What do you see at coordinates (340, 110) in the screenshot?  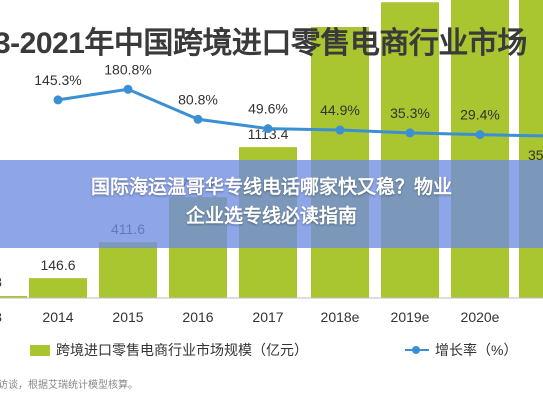 I see `growth-label-4: 44.9%` at bounding box center [340, 110].